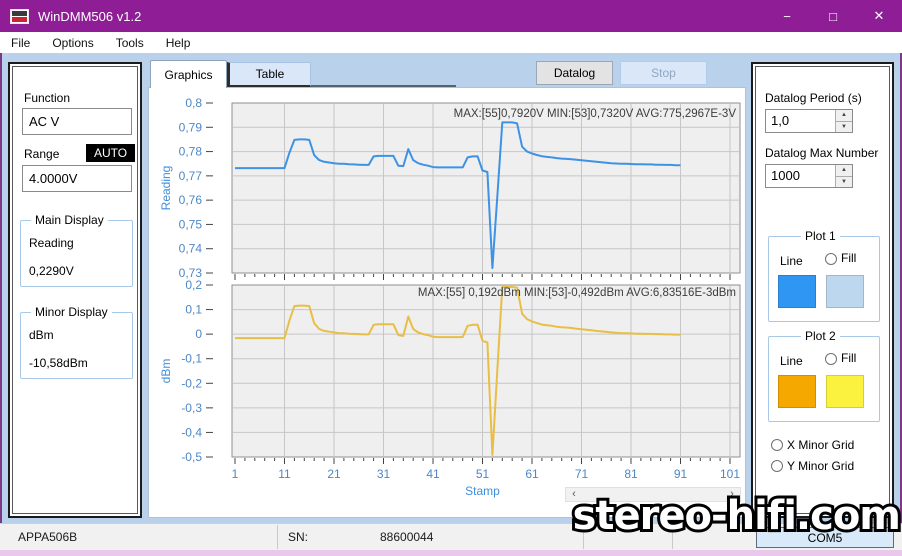 Image resolution: width=902 pixels, height=556 pixels. I want to click on svg-text: 0,1, so click(193, 310).